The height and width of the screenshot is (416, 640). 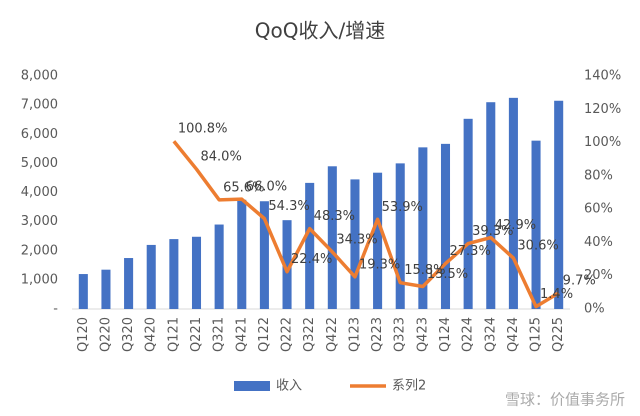 I want to click on legend-swatch, so click(x=252, y=386).